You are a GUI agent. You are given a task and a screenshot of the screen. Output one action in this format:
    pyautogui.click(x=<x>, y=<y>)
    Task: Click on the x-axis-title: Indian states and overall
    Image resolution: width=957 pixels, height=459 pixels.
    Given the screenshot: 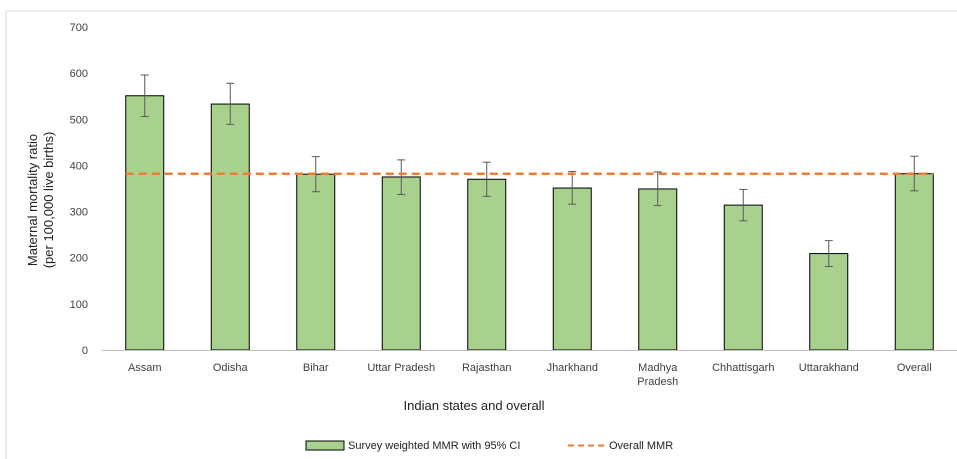 What is the action you would take?
    pyautogui.click(x=474, y=405)
    